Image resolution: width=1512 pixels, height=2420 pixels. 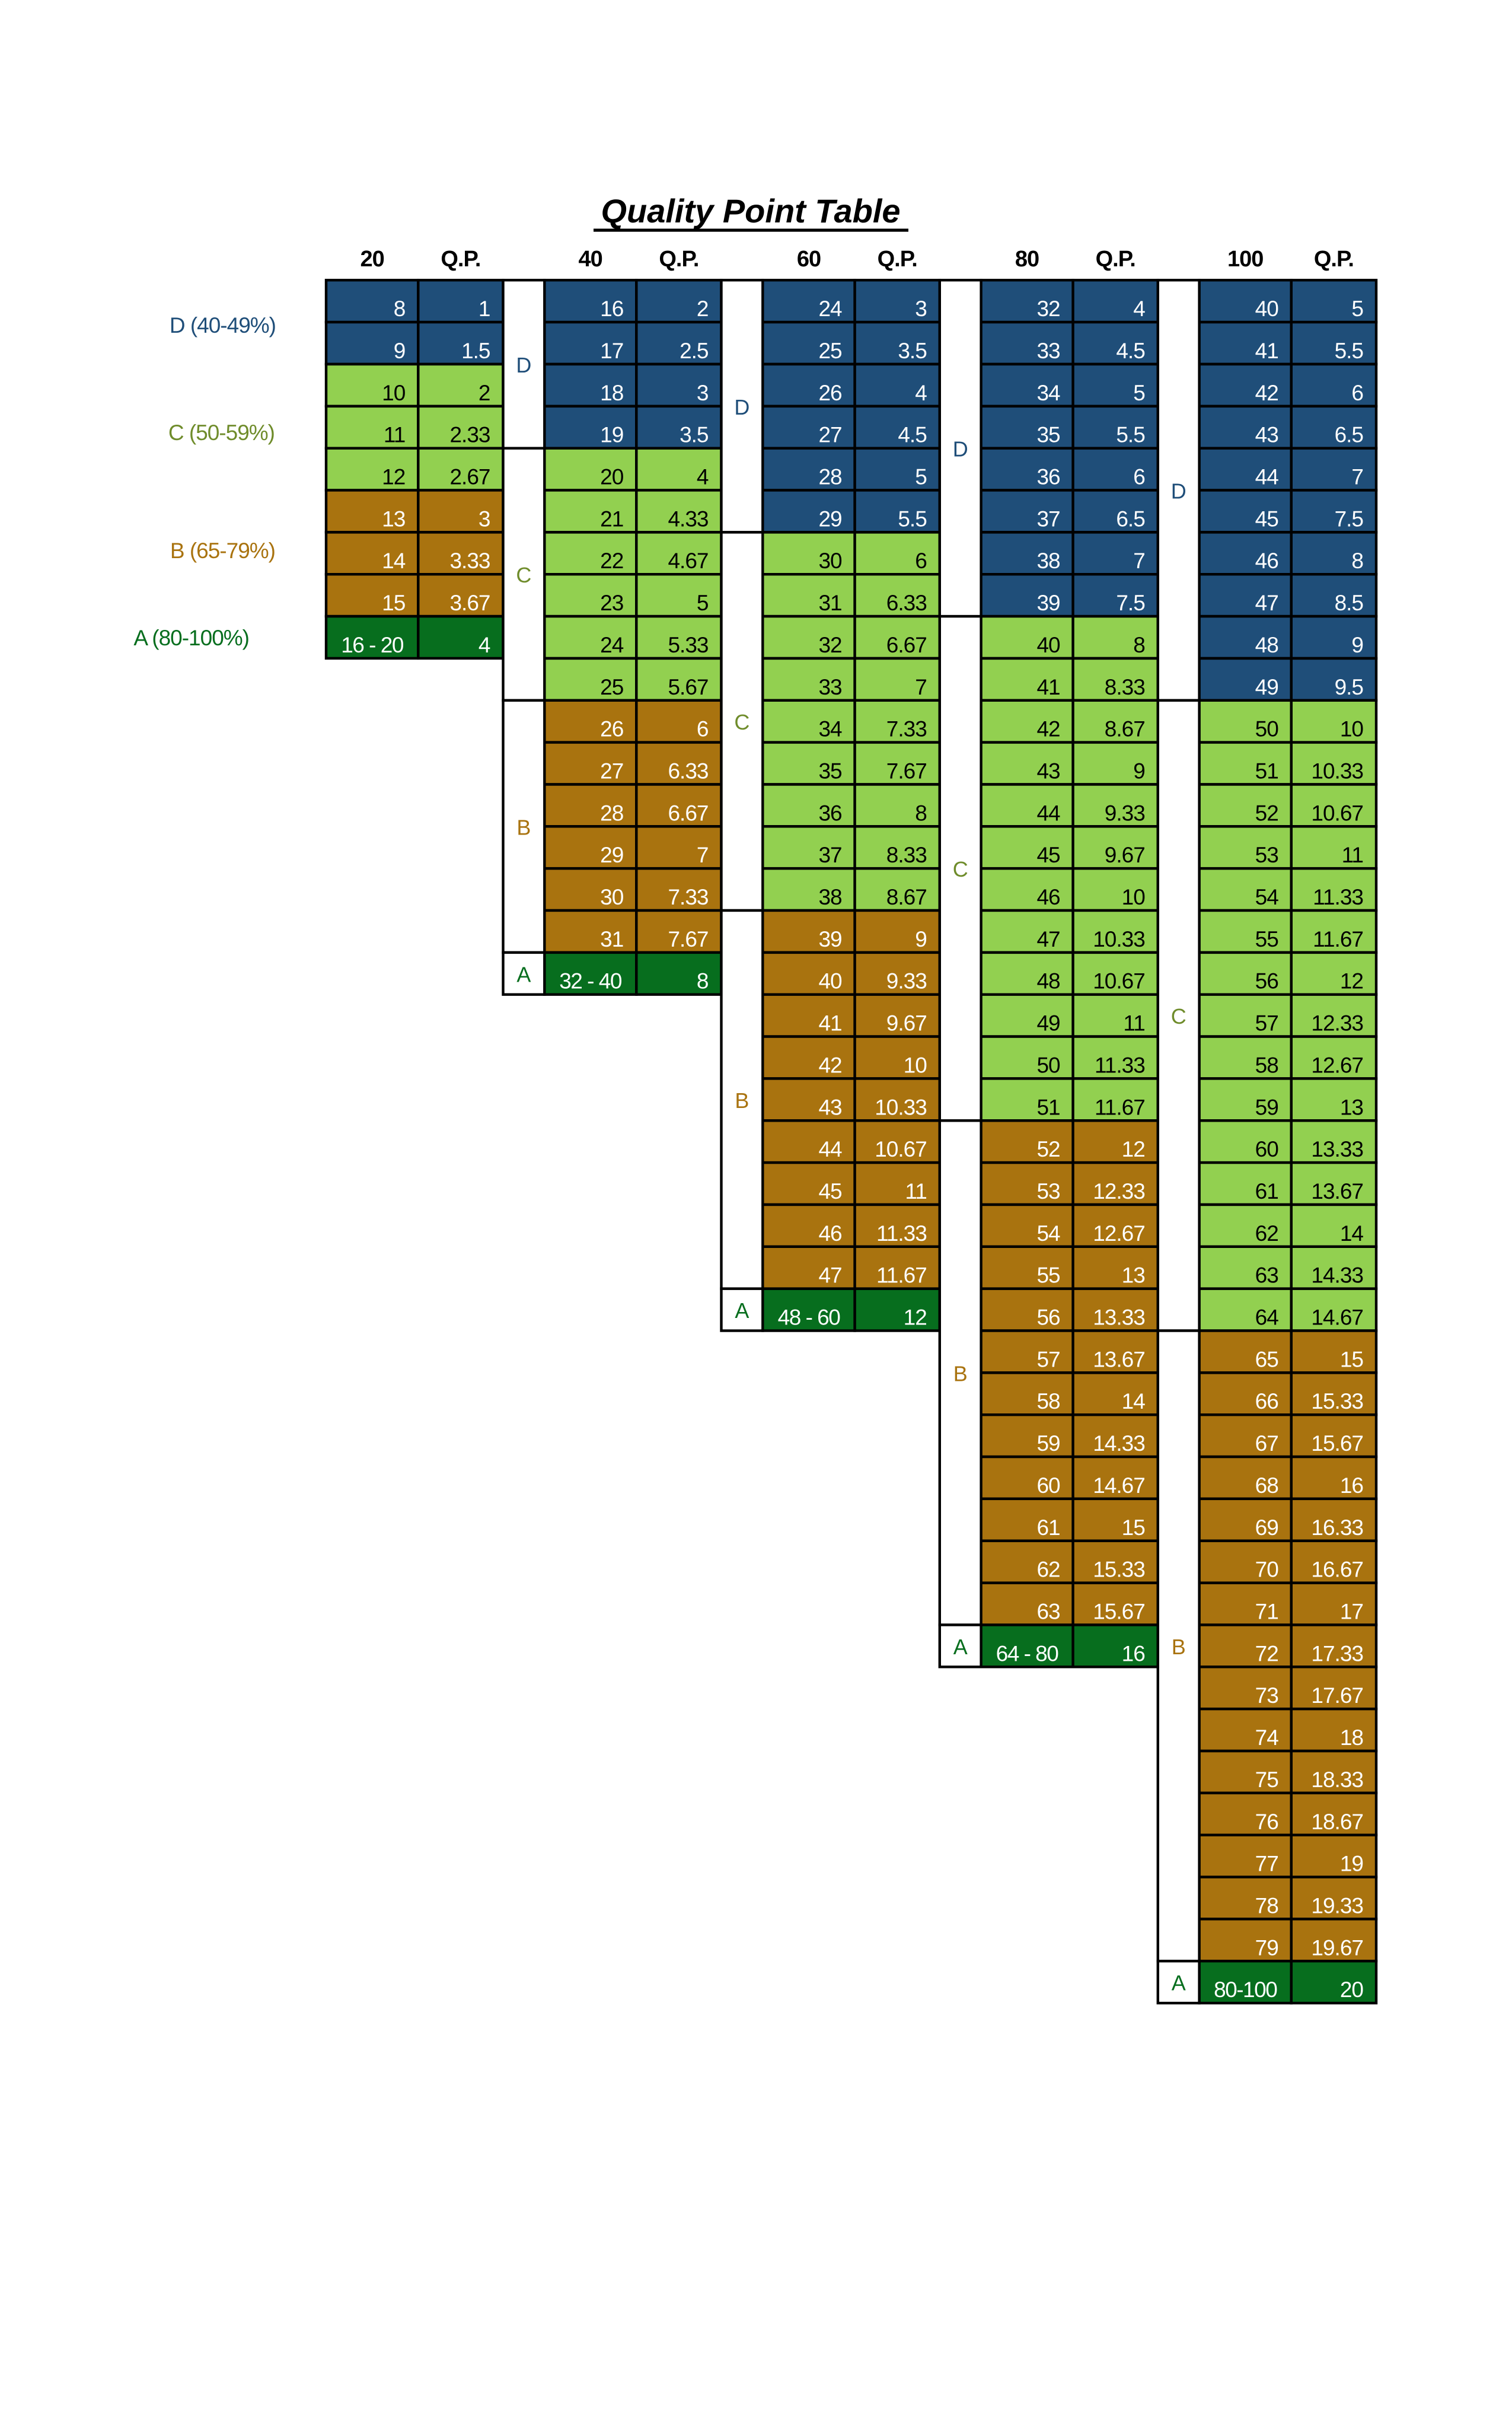 What do you see at coordinates (1048, 771) in the screenshot?
I see `svg-text: 43` at bounding box center [1048, 771].